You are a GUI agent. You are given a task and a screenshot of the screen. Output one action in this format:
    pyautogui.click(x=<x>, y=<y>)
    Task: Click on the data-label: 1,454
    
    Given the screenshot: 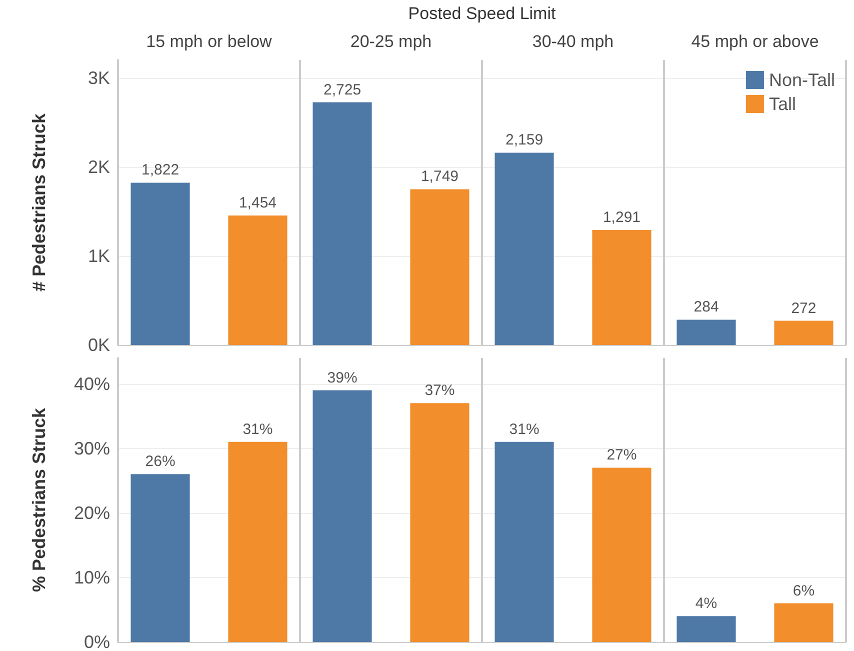 What is the action you would take?
    pyautogui.click(x=257, y=203)
    